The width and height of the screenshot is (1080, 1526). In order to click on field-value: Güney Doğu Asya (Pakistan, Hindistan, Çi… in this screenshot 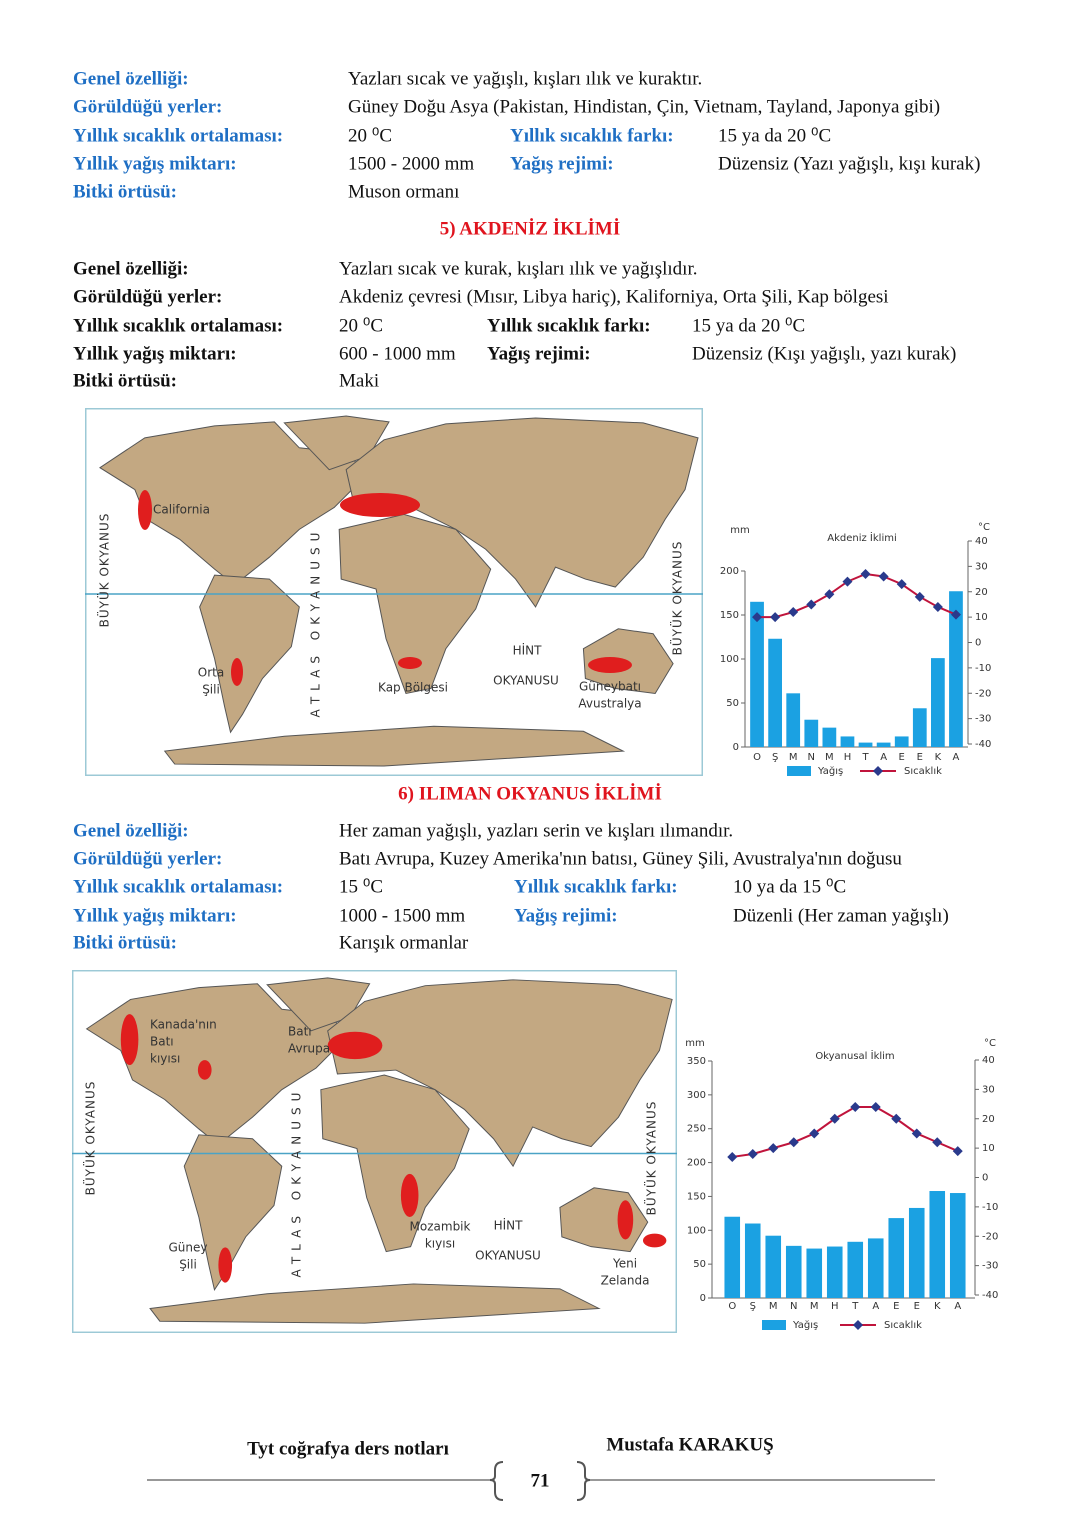, I will do `click(644, 106)`.